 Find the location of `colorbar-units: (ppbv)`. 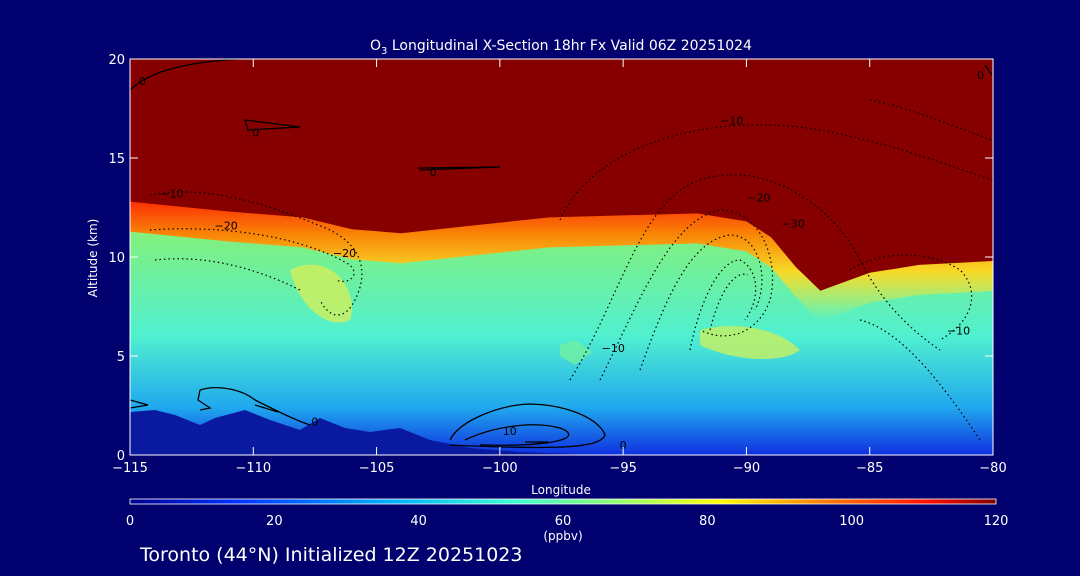

colorbar-units: (ppbv) is located at coordinates (562, 536).